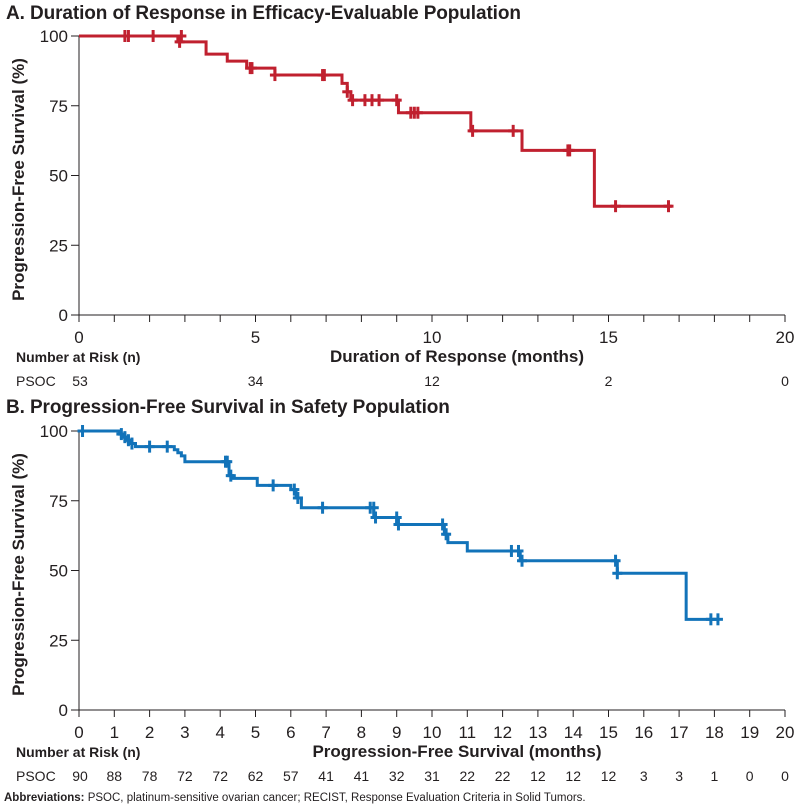 This screenshot has width=806, height=810. I want to click on b-y-tick-label: 0, so click(63, 710).